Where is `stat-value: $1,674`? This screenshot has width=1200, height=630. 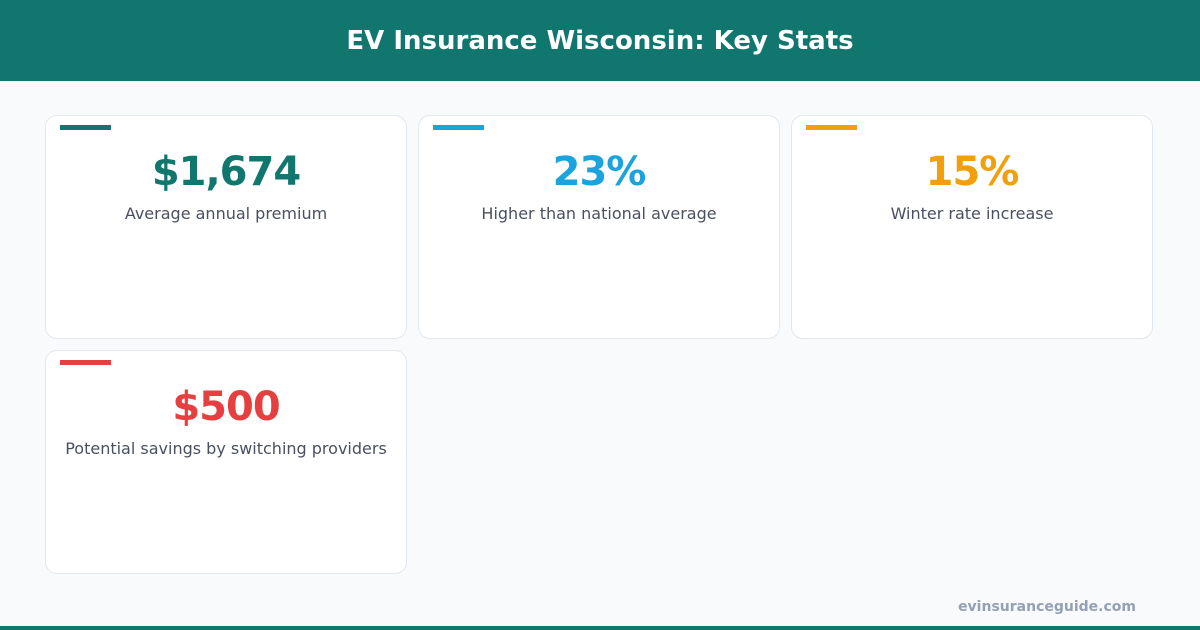
stat-value: $1,674 is located at coordinates (226, 172).